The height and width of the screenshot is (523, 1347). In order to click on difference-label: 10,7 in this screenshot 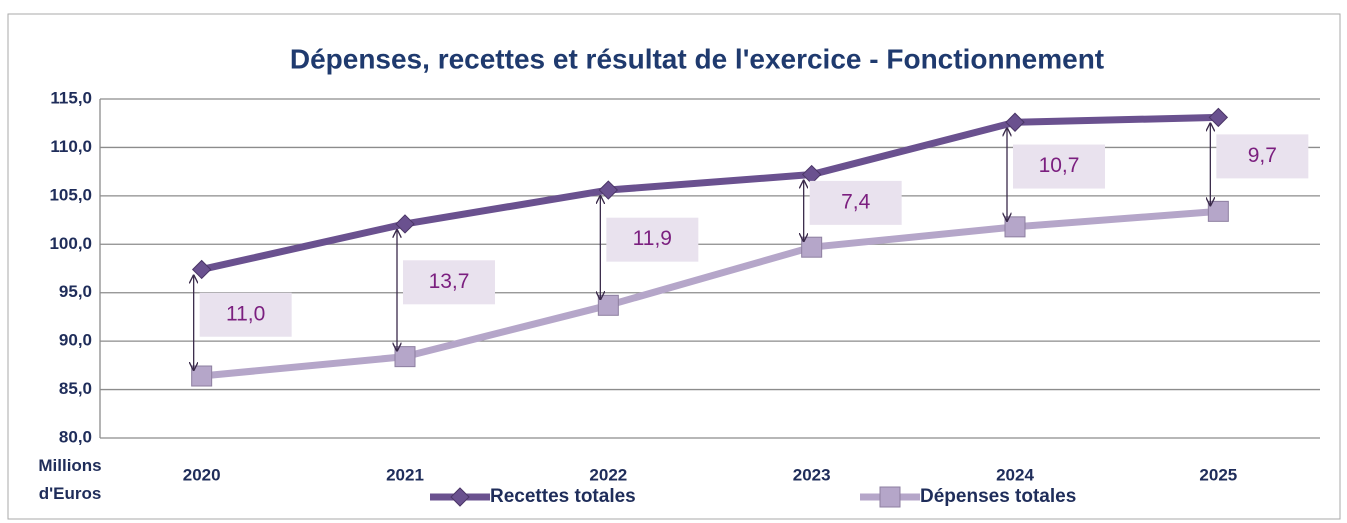, I will do `click(1059, 165)`.